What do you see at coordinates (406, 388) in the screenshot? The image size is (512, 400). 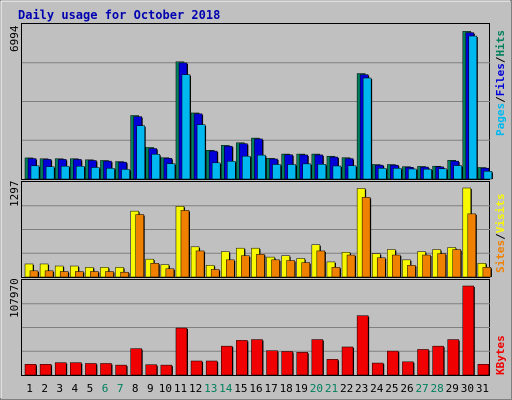 I see `x-tick-label-day-26: 26` at bounding box center [406, 388].